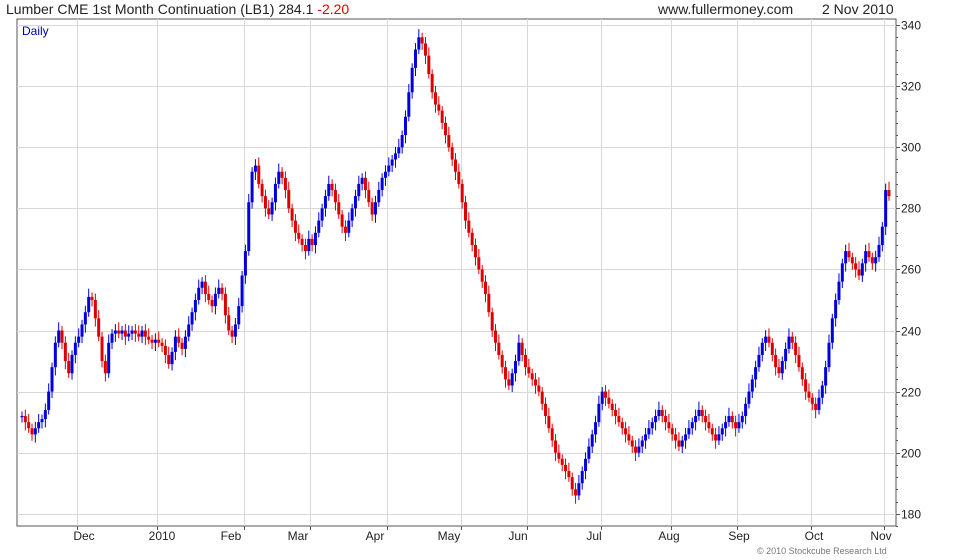 This screenshot has width=980, height=560. What do you see at coordinates (517, 536) in the screenshot?
I see `x-tick-label: Jun` at bounding box center [517, 536].